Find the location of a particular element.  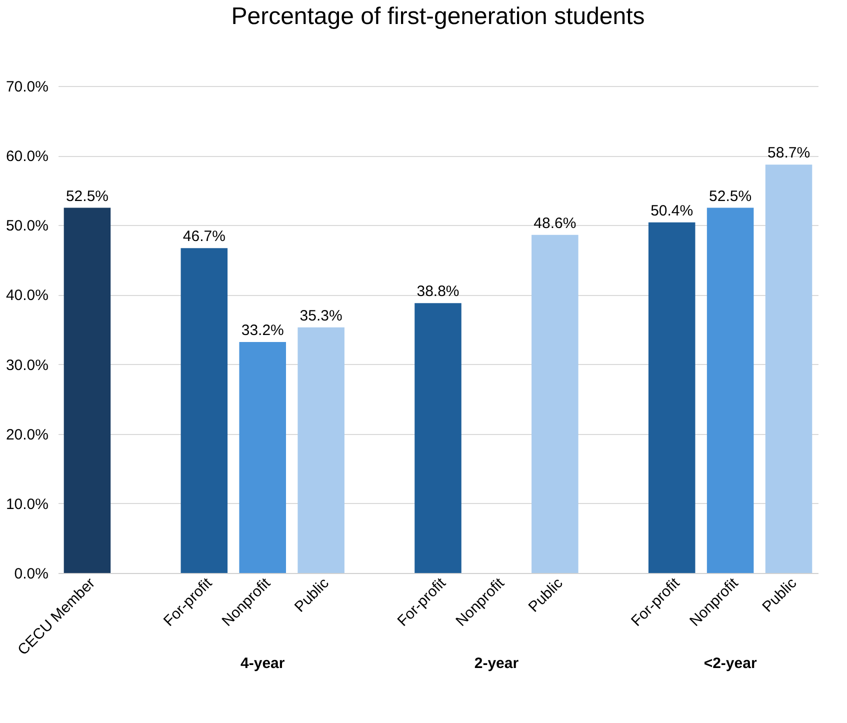

y-tick-label: 50.0% is located at coordinates (27, 226).